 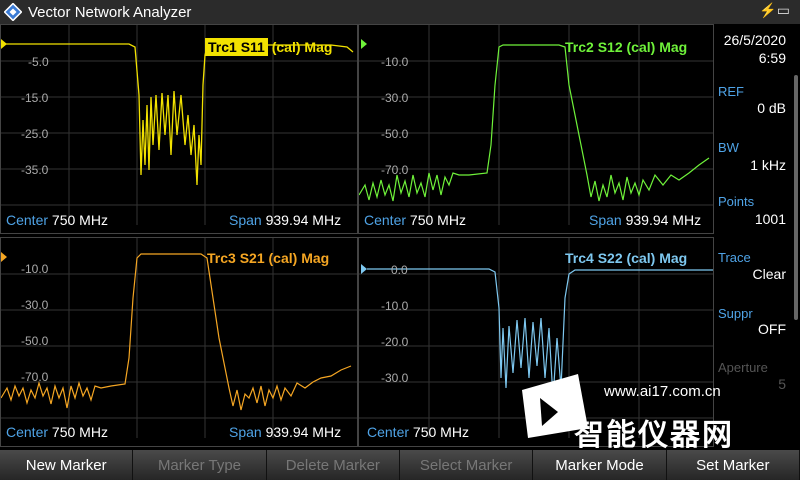 What do you see at coordinates (782, 384) in the screenshot?
I see `aperture-value: 5` at bounding box center [782, 384].